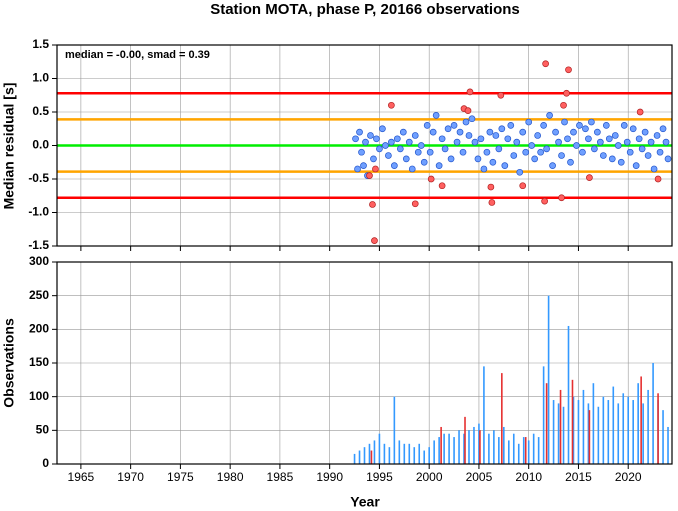 Image resolution: width=678 pixels, height=511 pixels. Describe the element at coordinates (39, 295) in the screenshot. I see `y-tick-label: 250` at that location.